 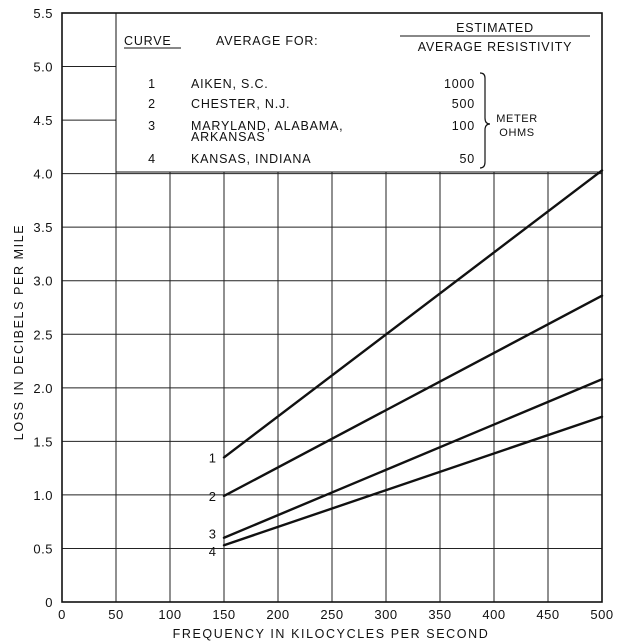 I want to click on curve-label-3: 3, so click(x=212, y=534).